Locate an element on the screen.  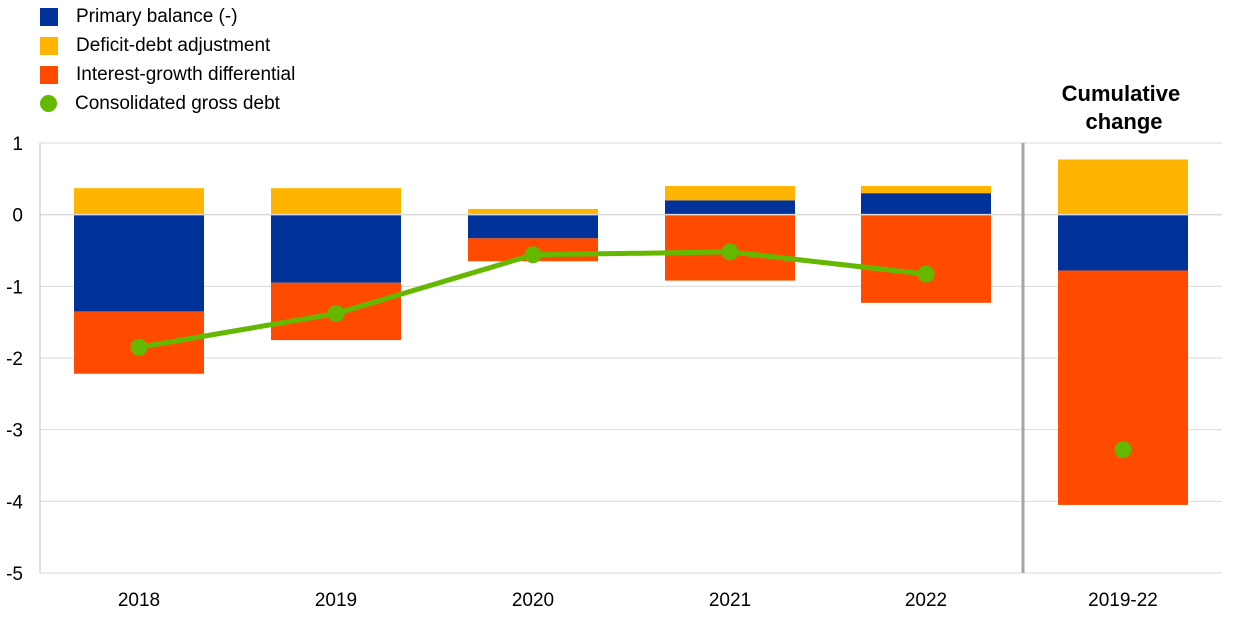
legend-label: Deficit-debt adjustment is located at coordinates (173, 45).